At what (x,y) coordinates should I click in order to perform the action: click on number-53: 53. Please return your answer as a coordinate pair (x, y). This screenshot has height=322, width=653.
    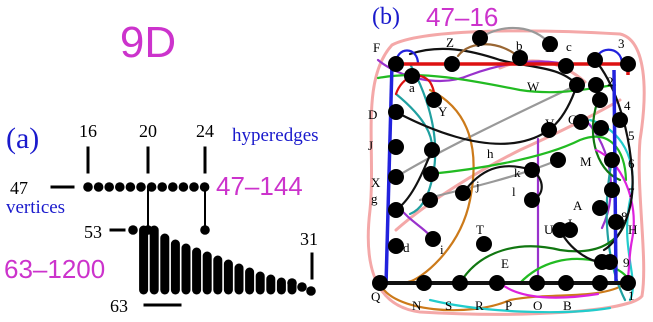
    Looking at the image, I should click on (93, 232).